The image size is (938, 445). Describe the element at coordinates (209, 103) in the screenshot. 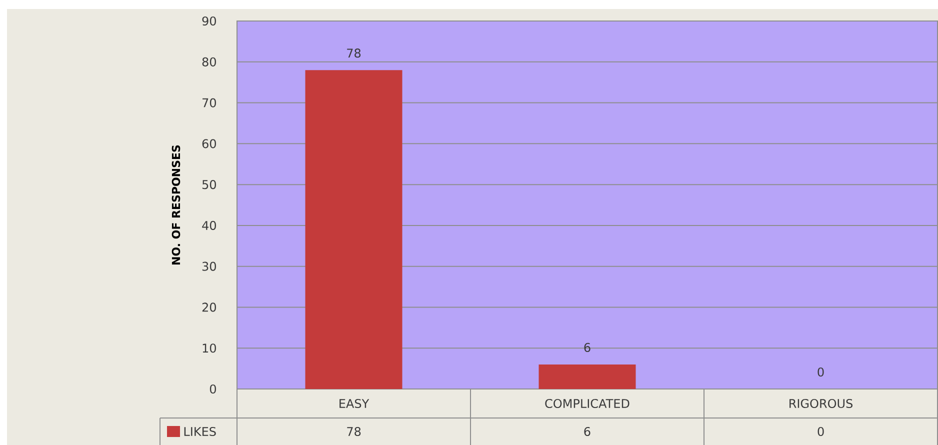

I see `y-tick-label: 70` at that location.